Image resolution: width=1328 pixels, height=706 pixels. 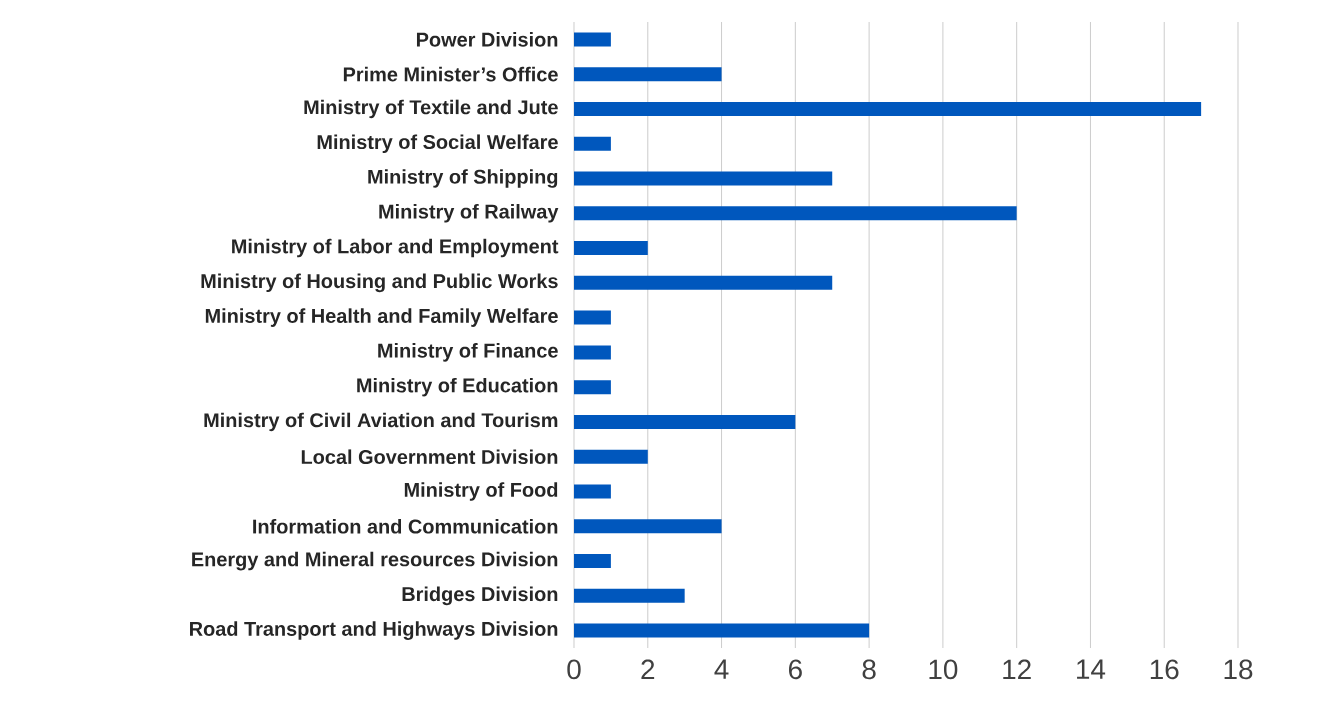 I want to click on x-tick-label: 14, so click(x=1091, y=669).